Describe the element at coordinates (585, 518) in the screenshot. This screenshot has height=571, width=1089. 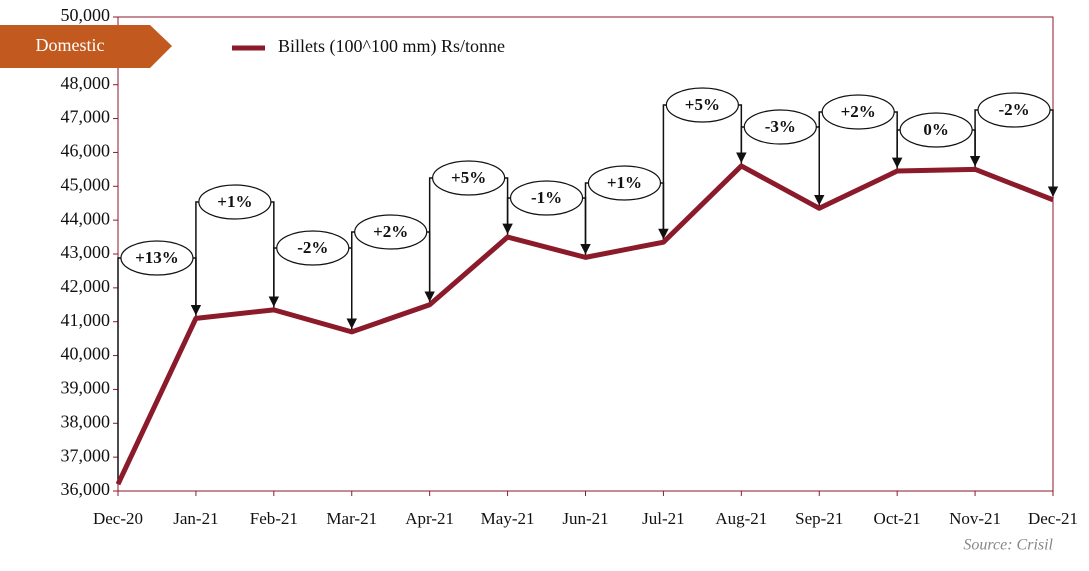
I see `x-tick-label: Jun-21` at that location.